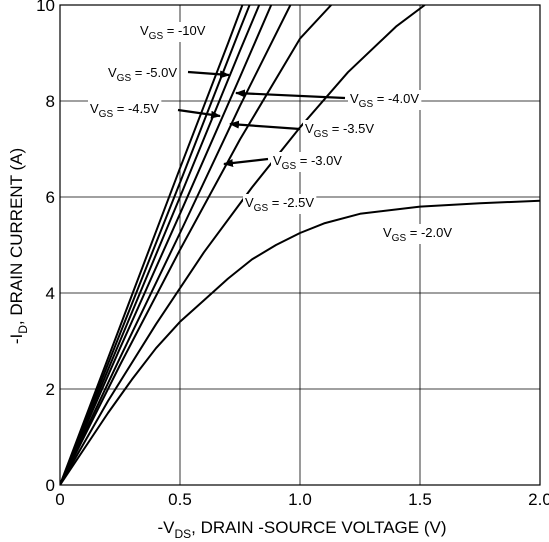 The image size is (549, 542). I want to click on annotation-label-vgs-10v: VGS = -10V, so click(173, 32).